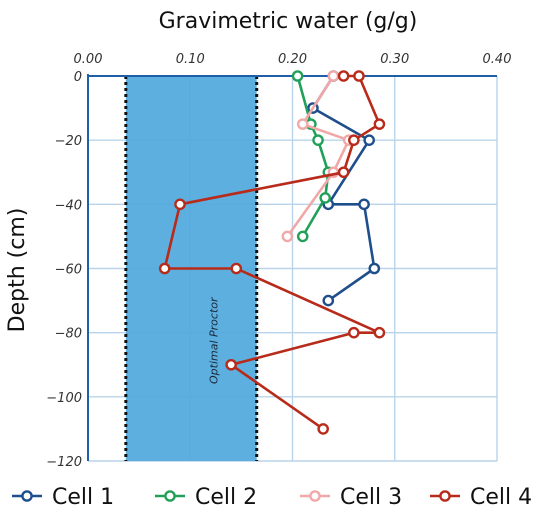  I want to click on y-tick-labels: 0 −20 −40 −60 −80 −100 −120, so click(64, 270).